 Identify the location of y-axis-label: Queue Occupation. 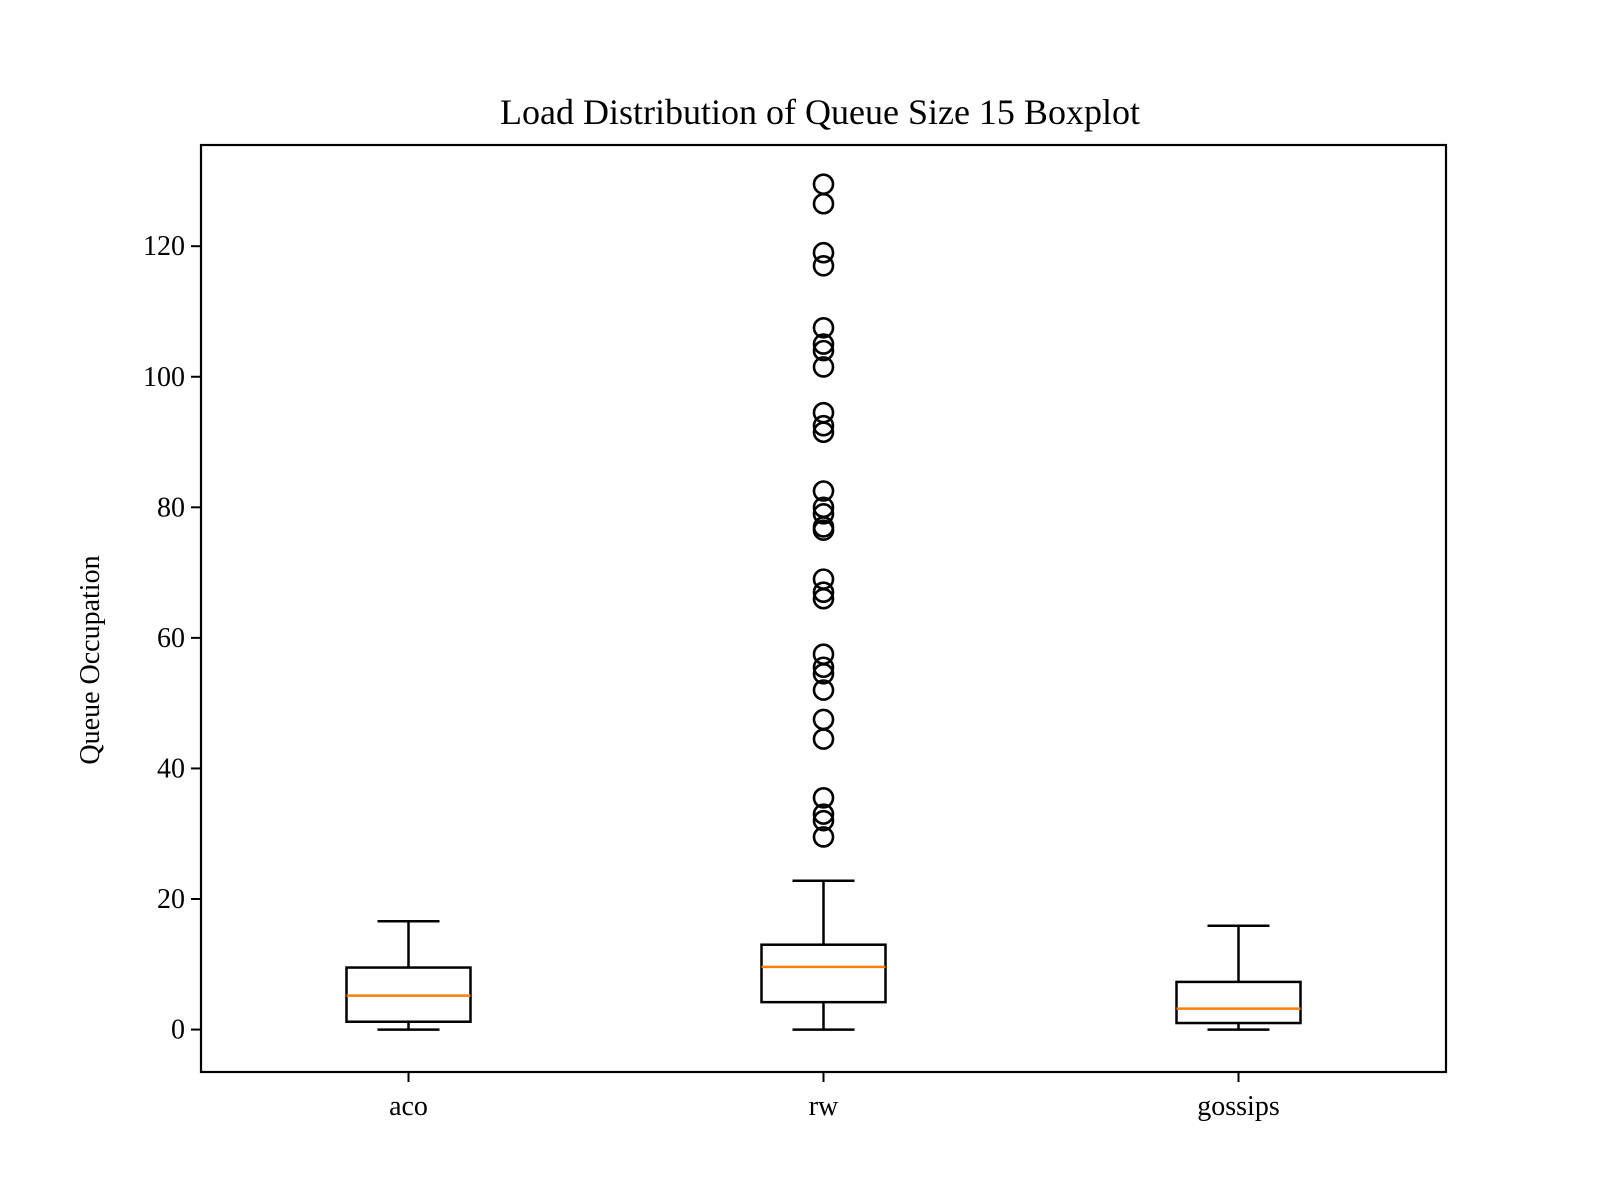
(90, 659).